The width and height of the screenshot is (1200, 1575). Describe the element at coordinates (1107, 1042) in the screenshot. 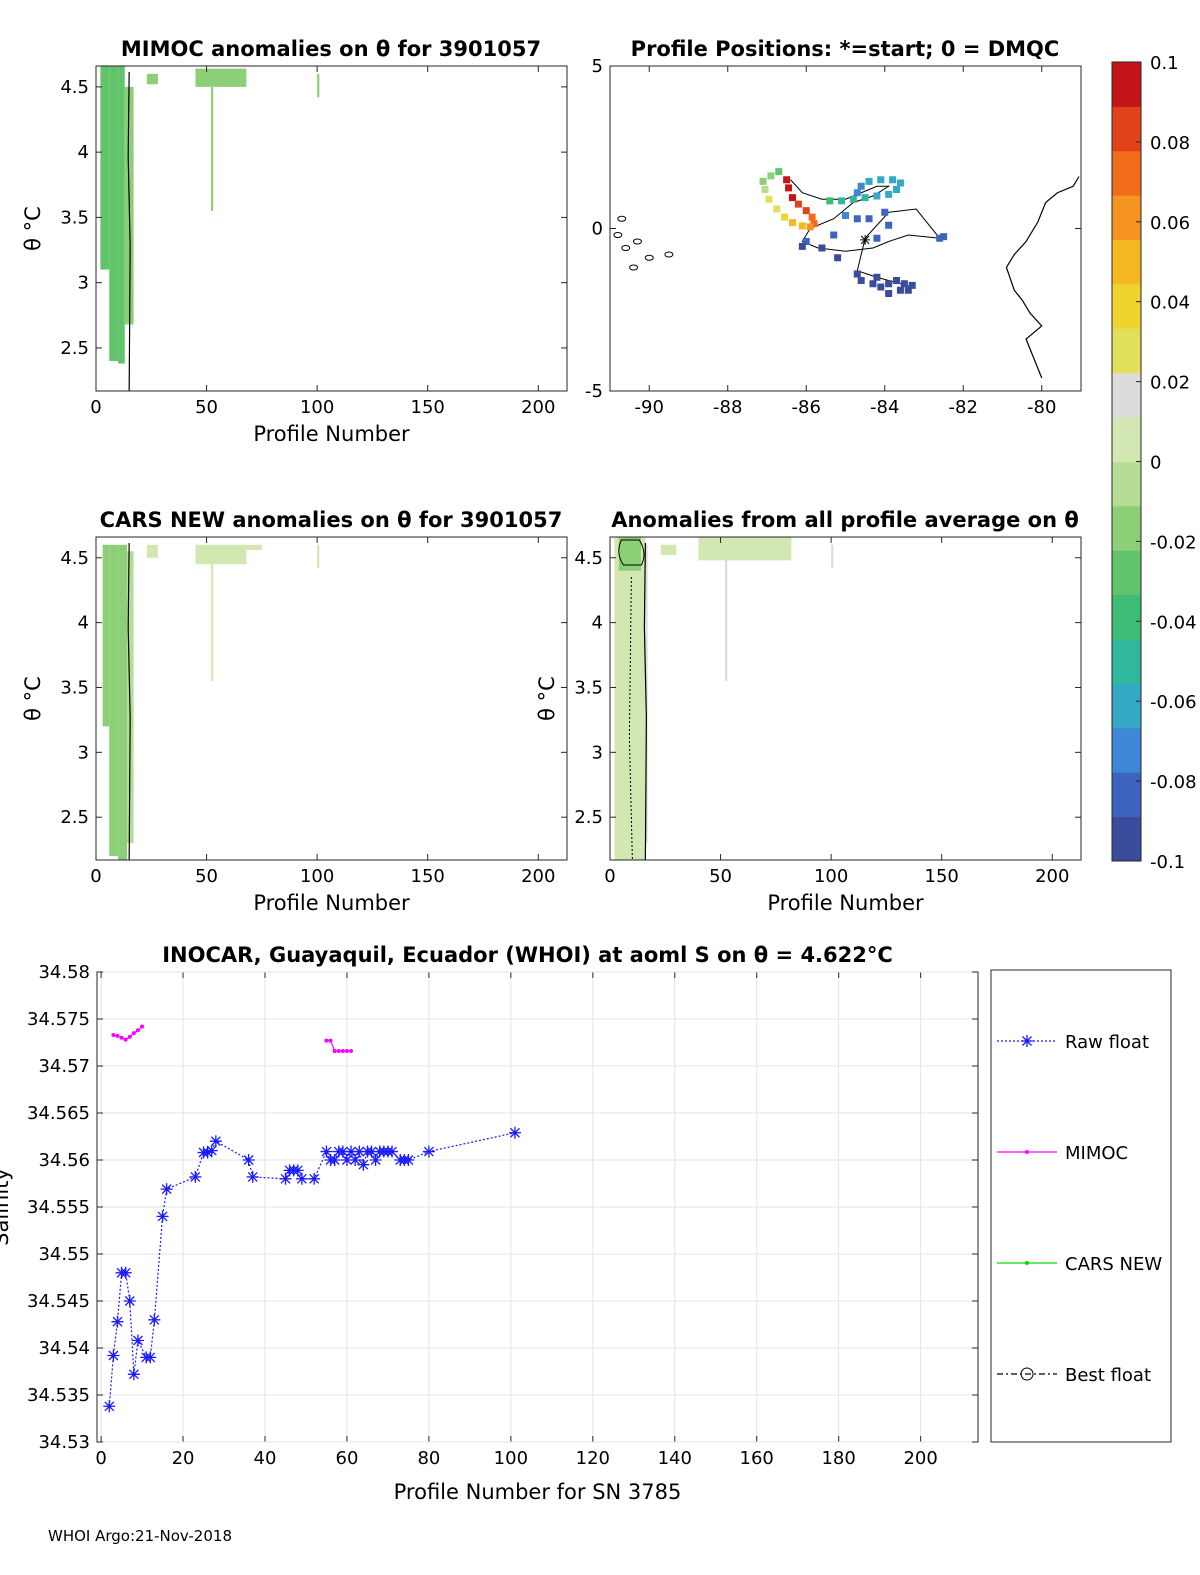

I see `legend-label: Raw float` at that location.